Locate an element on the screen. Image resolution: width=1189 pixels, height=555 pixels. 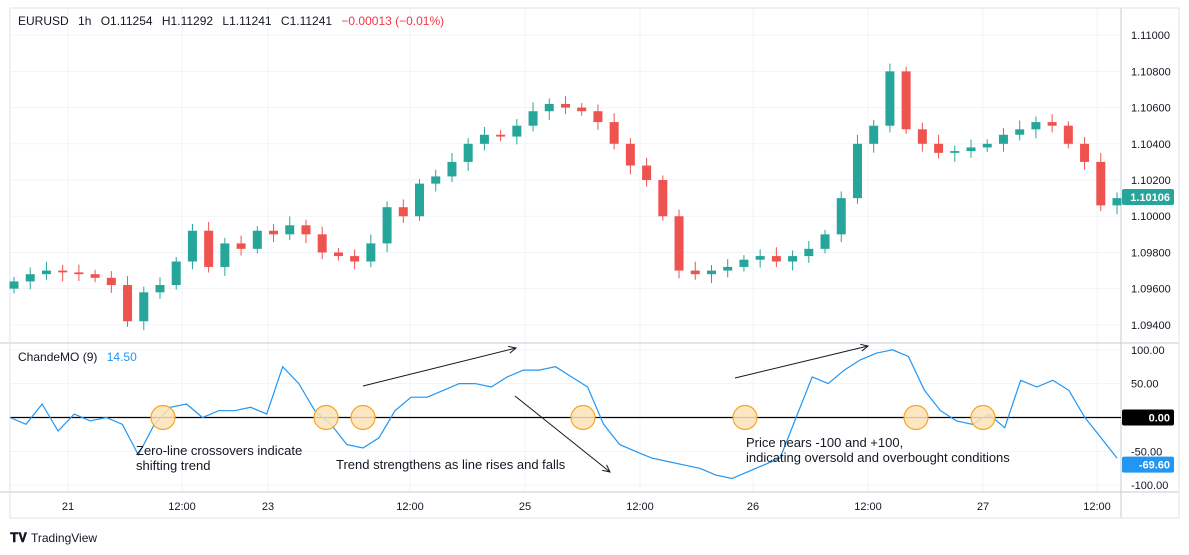
time-tick-label: 25 is located at coordinates (525, 507).